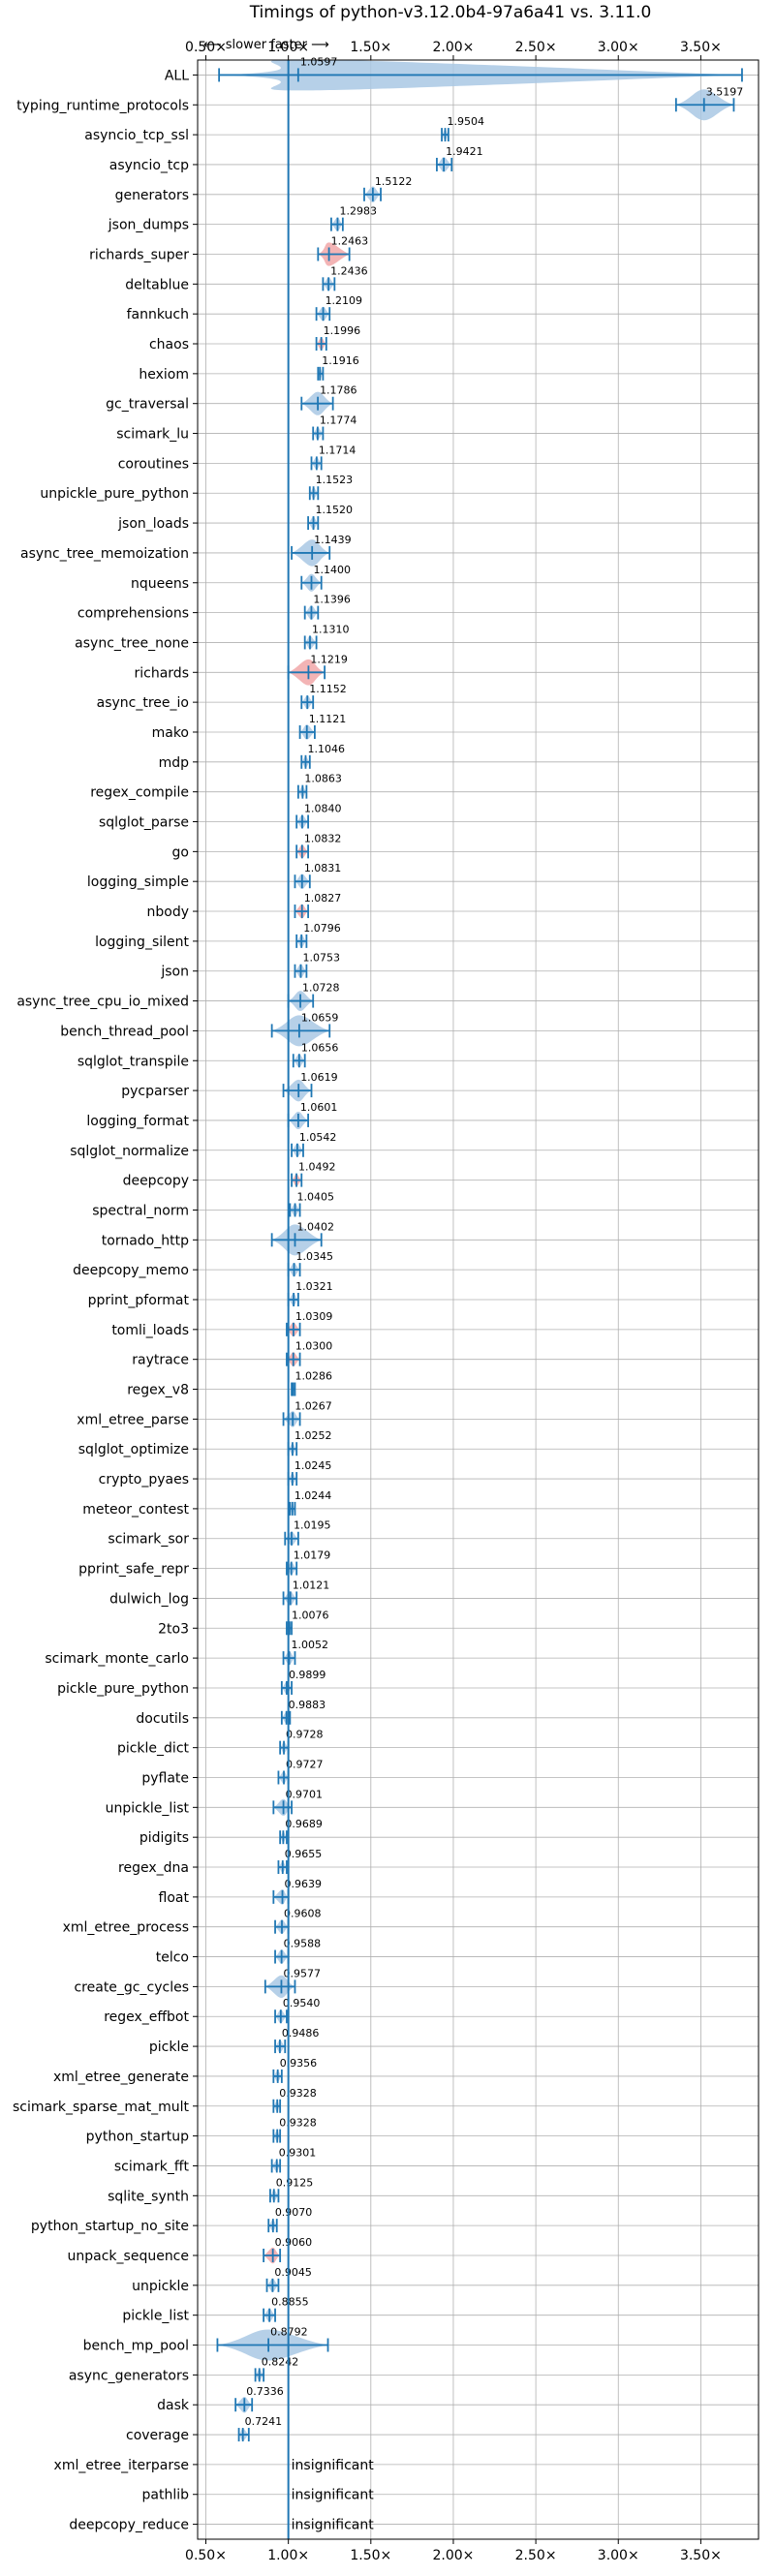  What do you see at coordinates (313, 1435) in the screenshot?
I see `value-label: 1.0252` at bounding box center [313, 1435].